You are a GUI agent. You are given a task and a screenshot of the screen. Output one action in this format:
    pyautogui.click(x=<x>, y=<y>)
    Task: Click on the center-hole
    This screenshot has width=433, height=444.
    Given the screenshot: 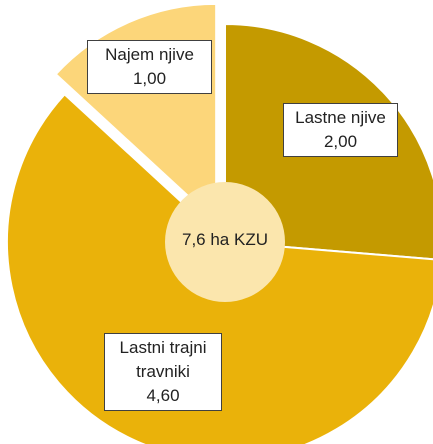 What is the action you would take?
    pyautogui.click(x=225, y=242)
    